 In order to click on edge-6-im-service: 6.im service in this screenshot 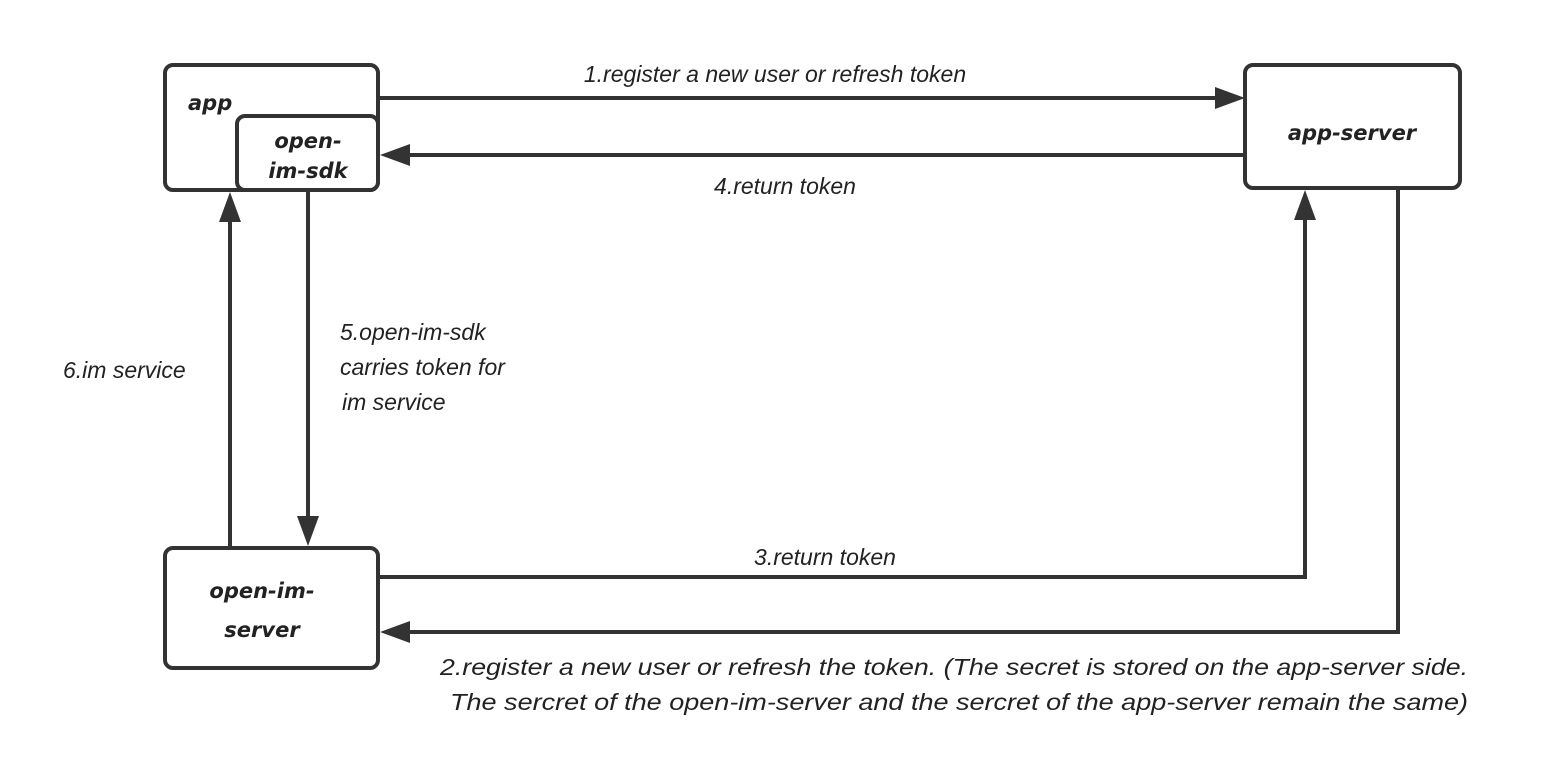, I will do `click(152, 370)`.